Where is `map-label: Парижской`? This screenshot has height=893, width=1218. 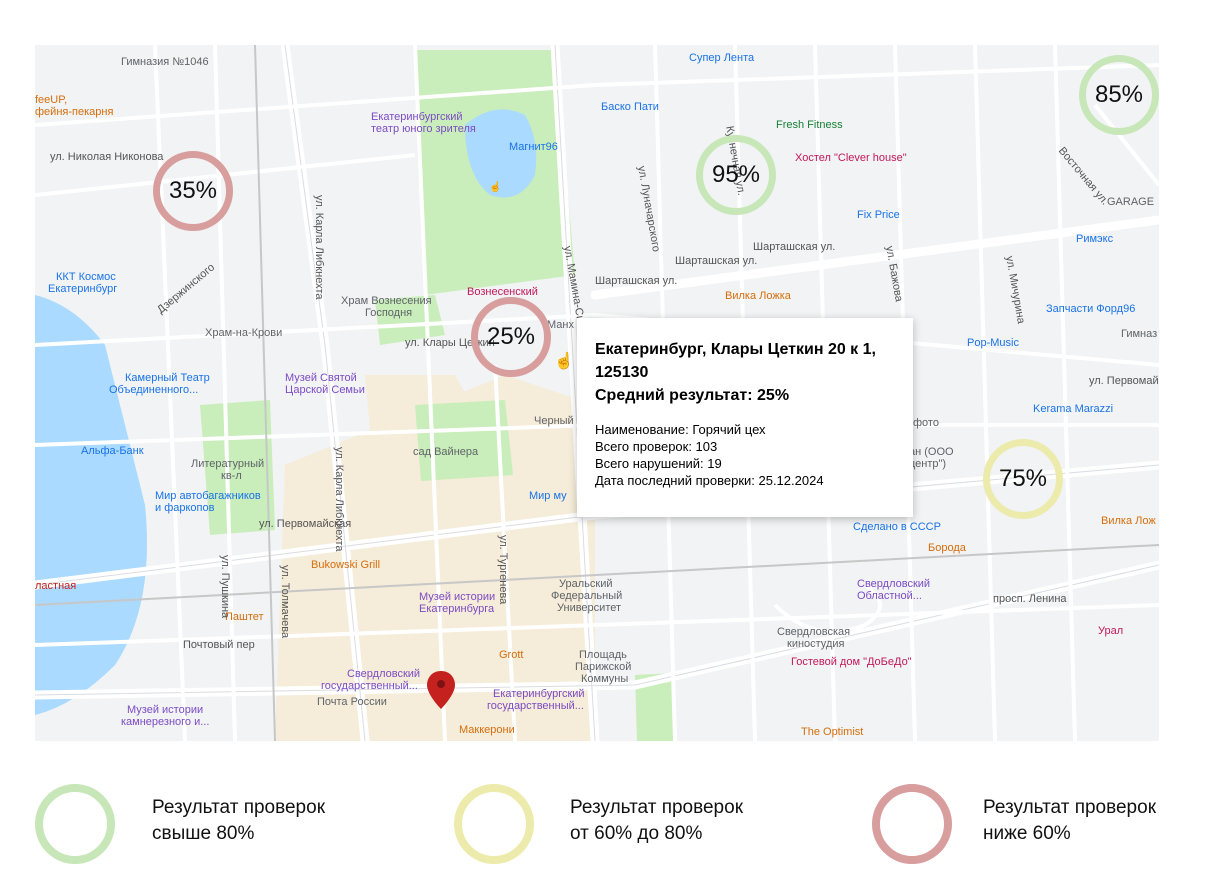
map-label: Парижской is located at coordinates (603, 667).